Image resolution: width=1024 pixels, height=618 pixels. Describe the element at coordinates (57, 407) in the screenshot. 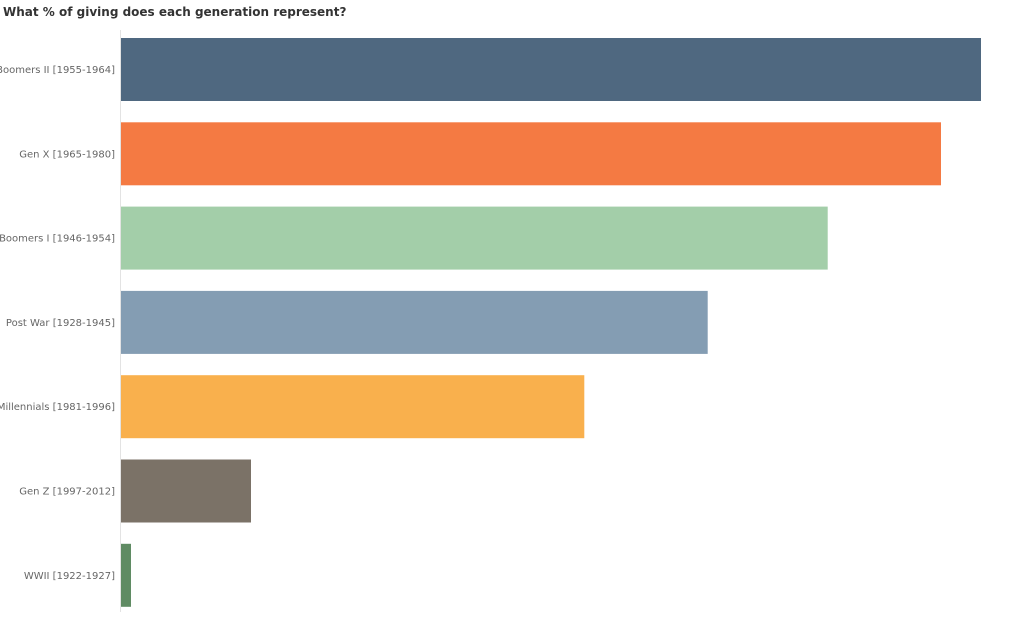

I see `category-label-4: Millennials [1981-1996]` at that location.